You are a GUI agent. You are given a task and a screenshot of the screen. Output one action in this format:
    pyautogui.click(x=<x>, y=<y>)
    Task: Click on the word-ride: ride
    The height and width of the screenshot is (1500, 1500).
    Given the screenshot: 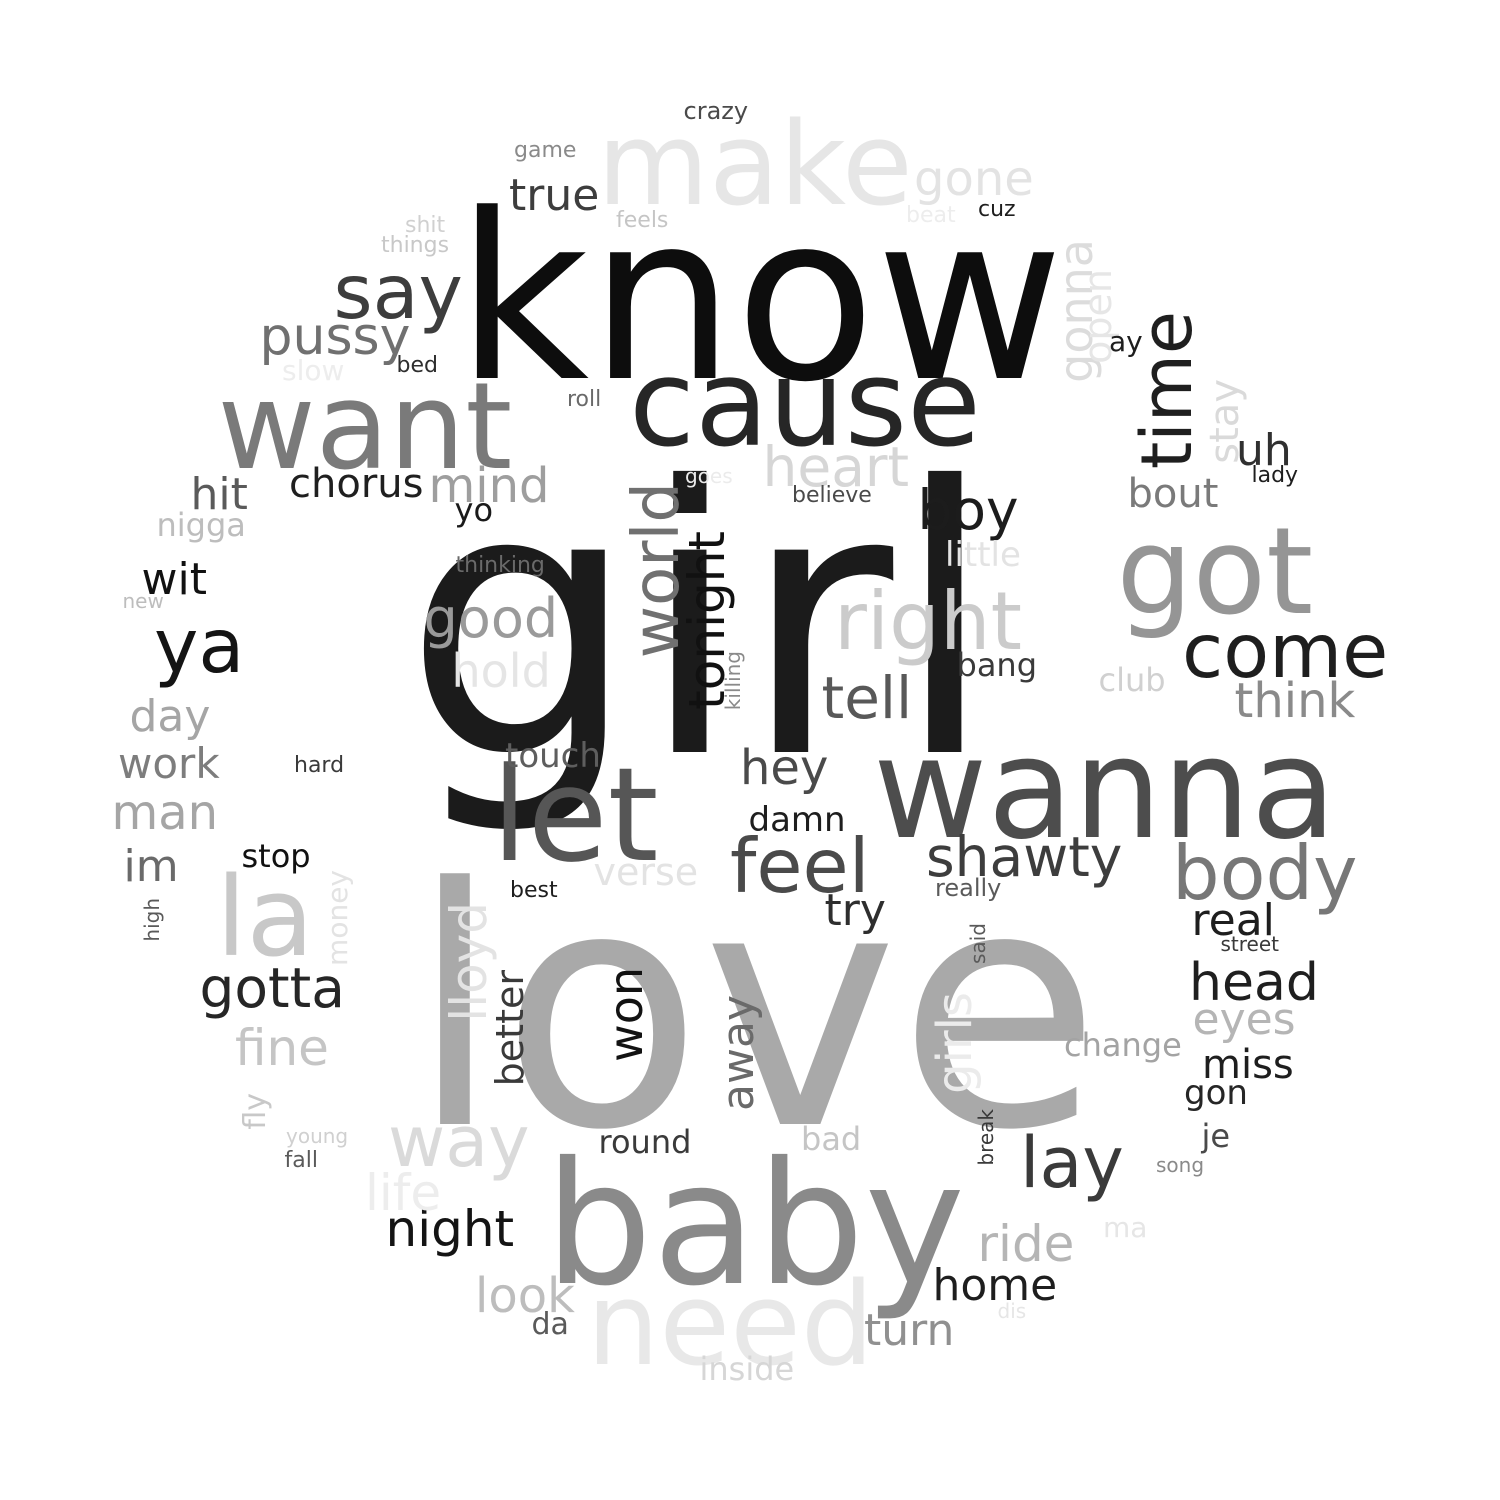 What is the action you would take?
    pyautogui.click(x=1026, y=1244)
    